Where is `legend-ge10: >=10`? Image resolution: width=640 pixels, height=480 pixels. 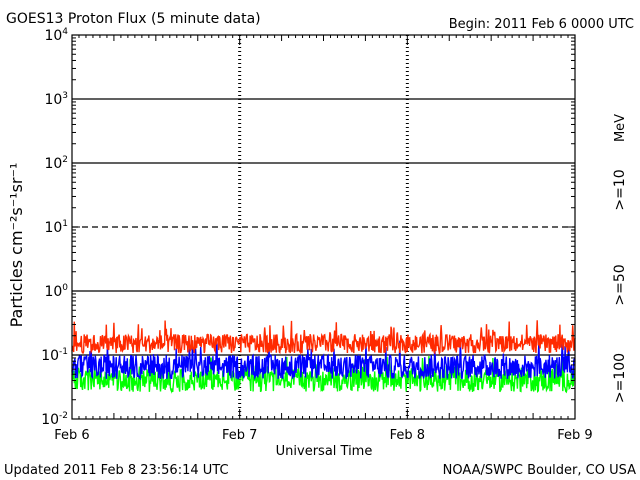 legend-ge10: >=10 is located at coordinates (620, 189).